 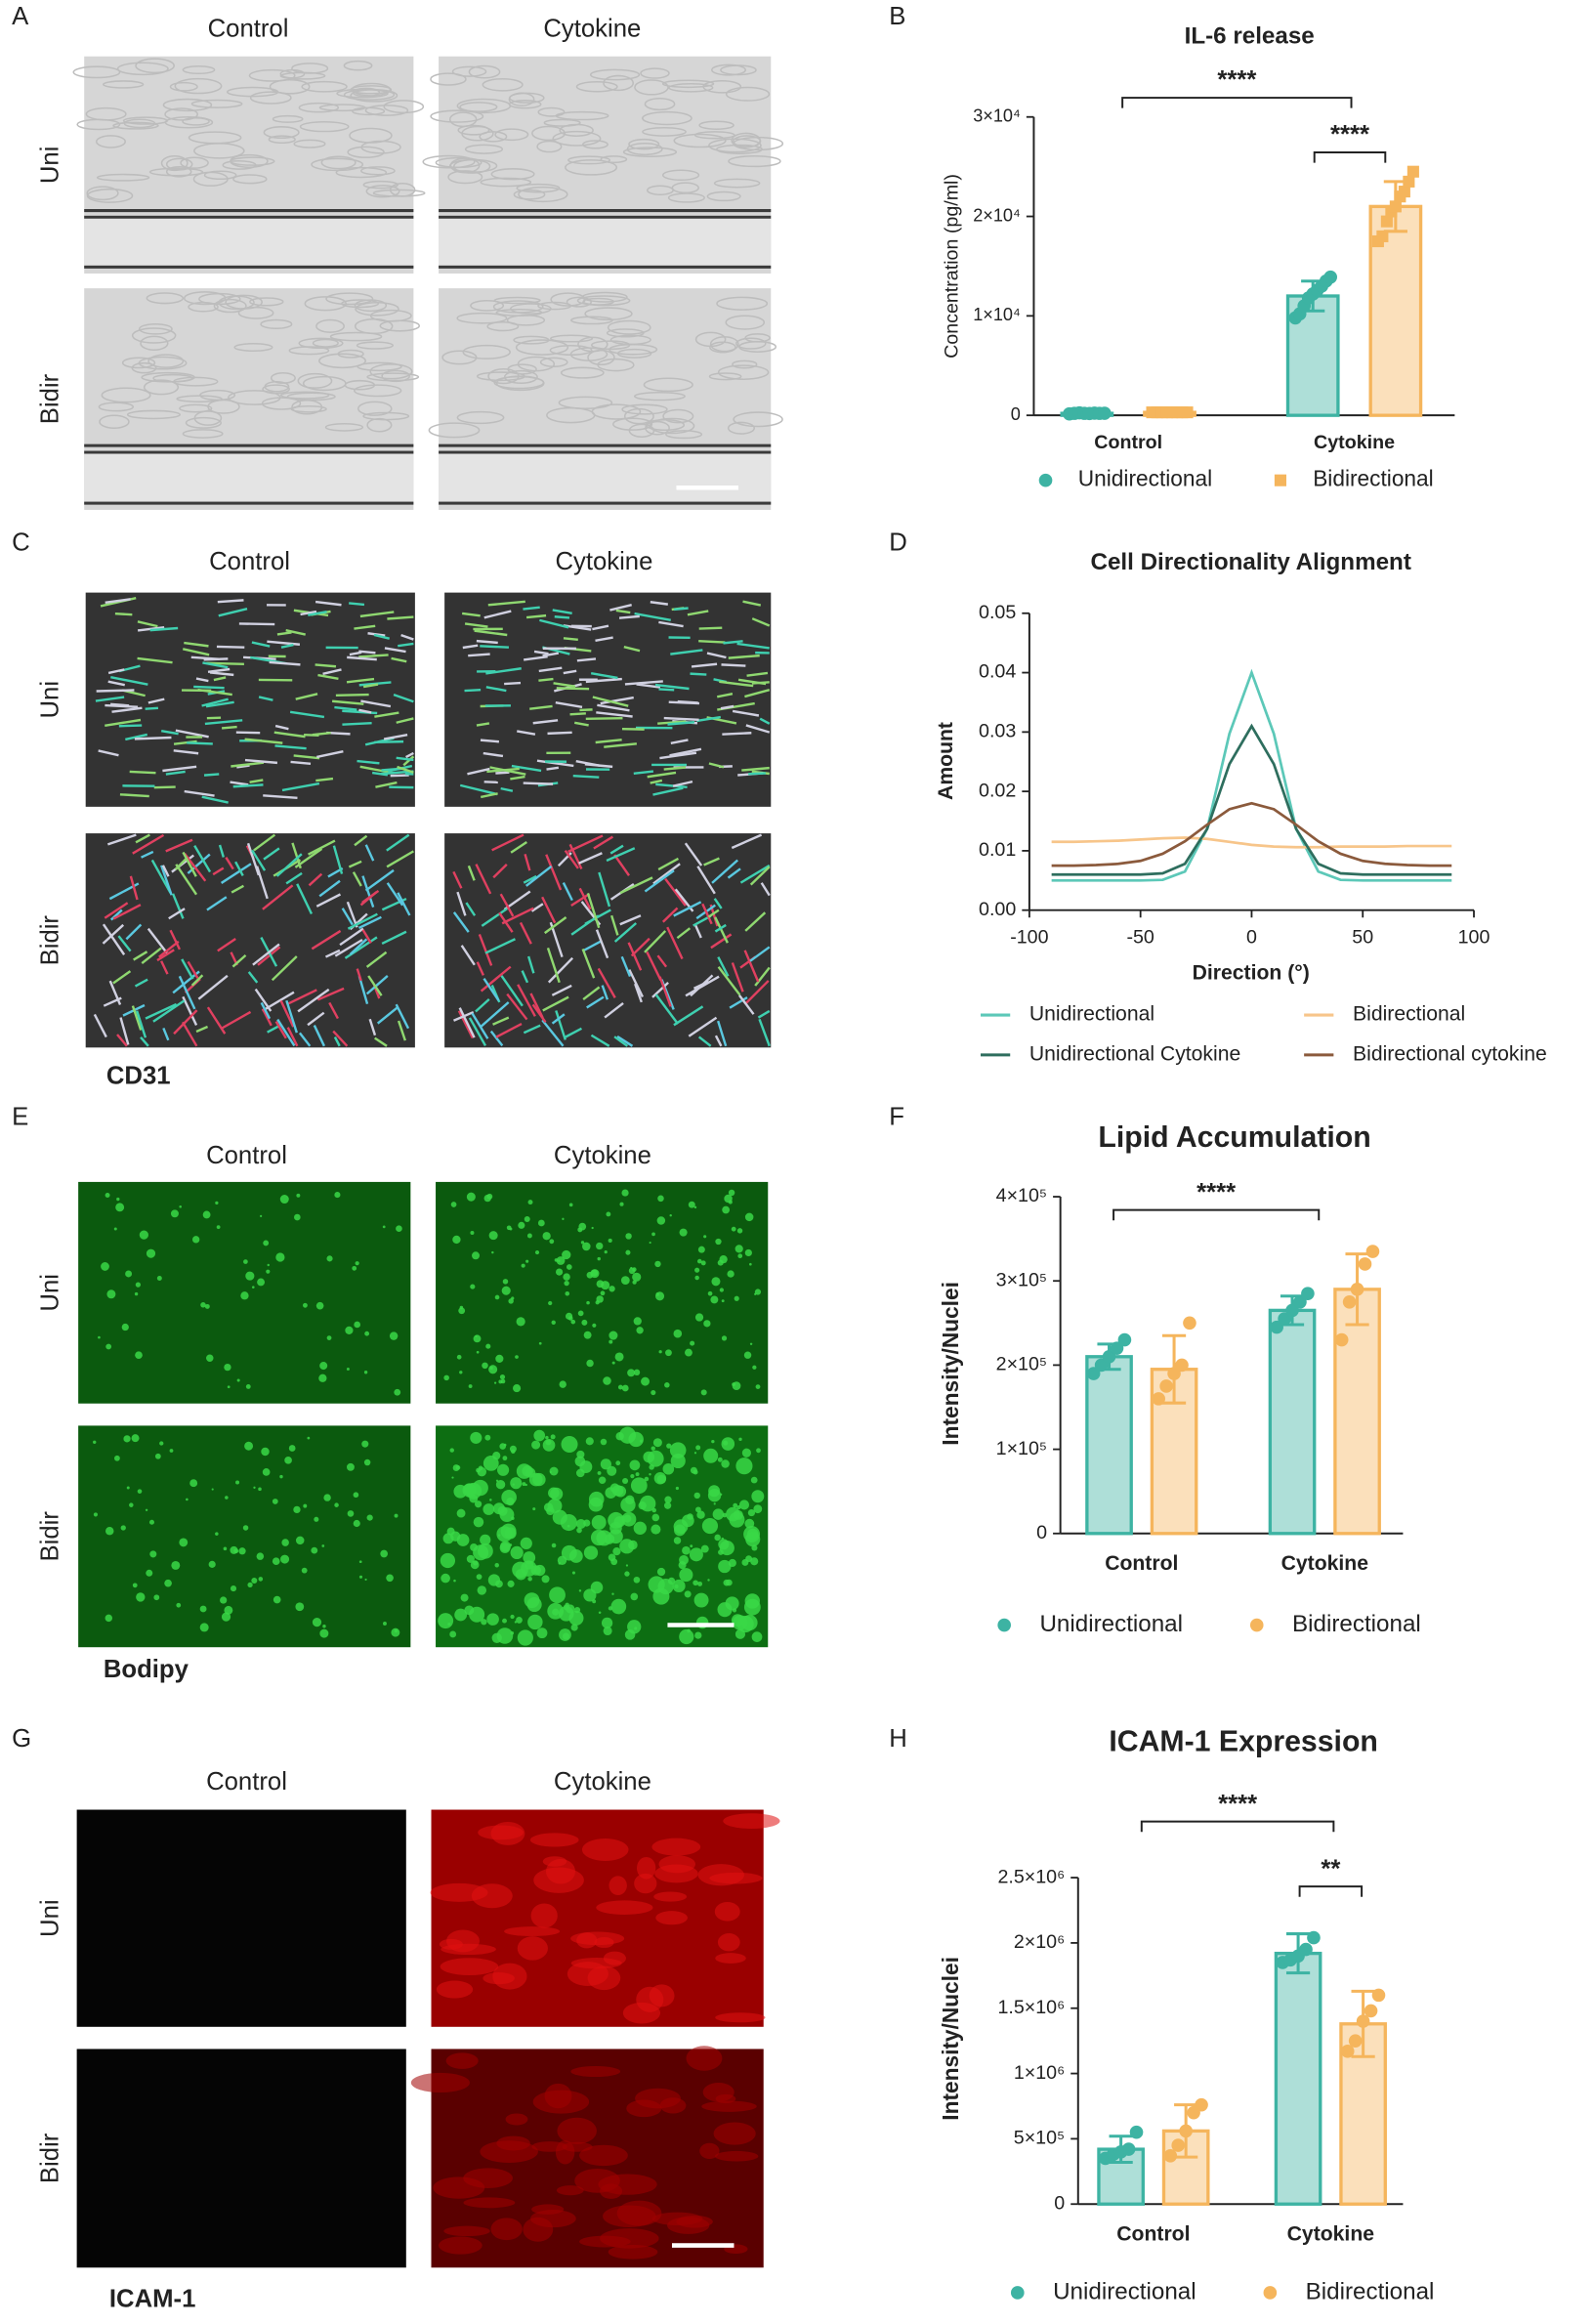 What do you see at coordinates (897, 16) in the screenshot?
I see `panel-letter: B` at bounding box center [897, 16].